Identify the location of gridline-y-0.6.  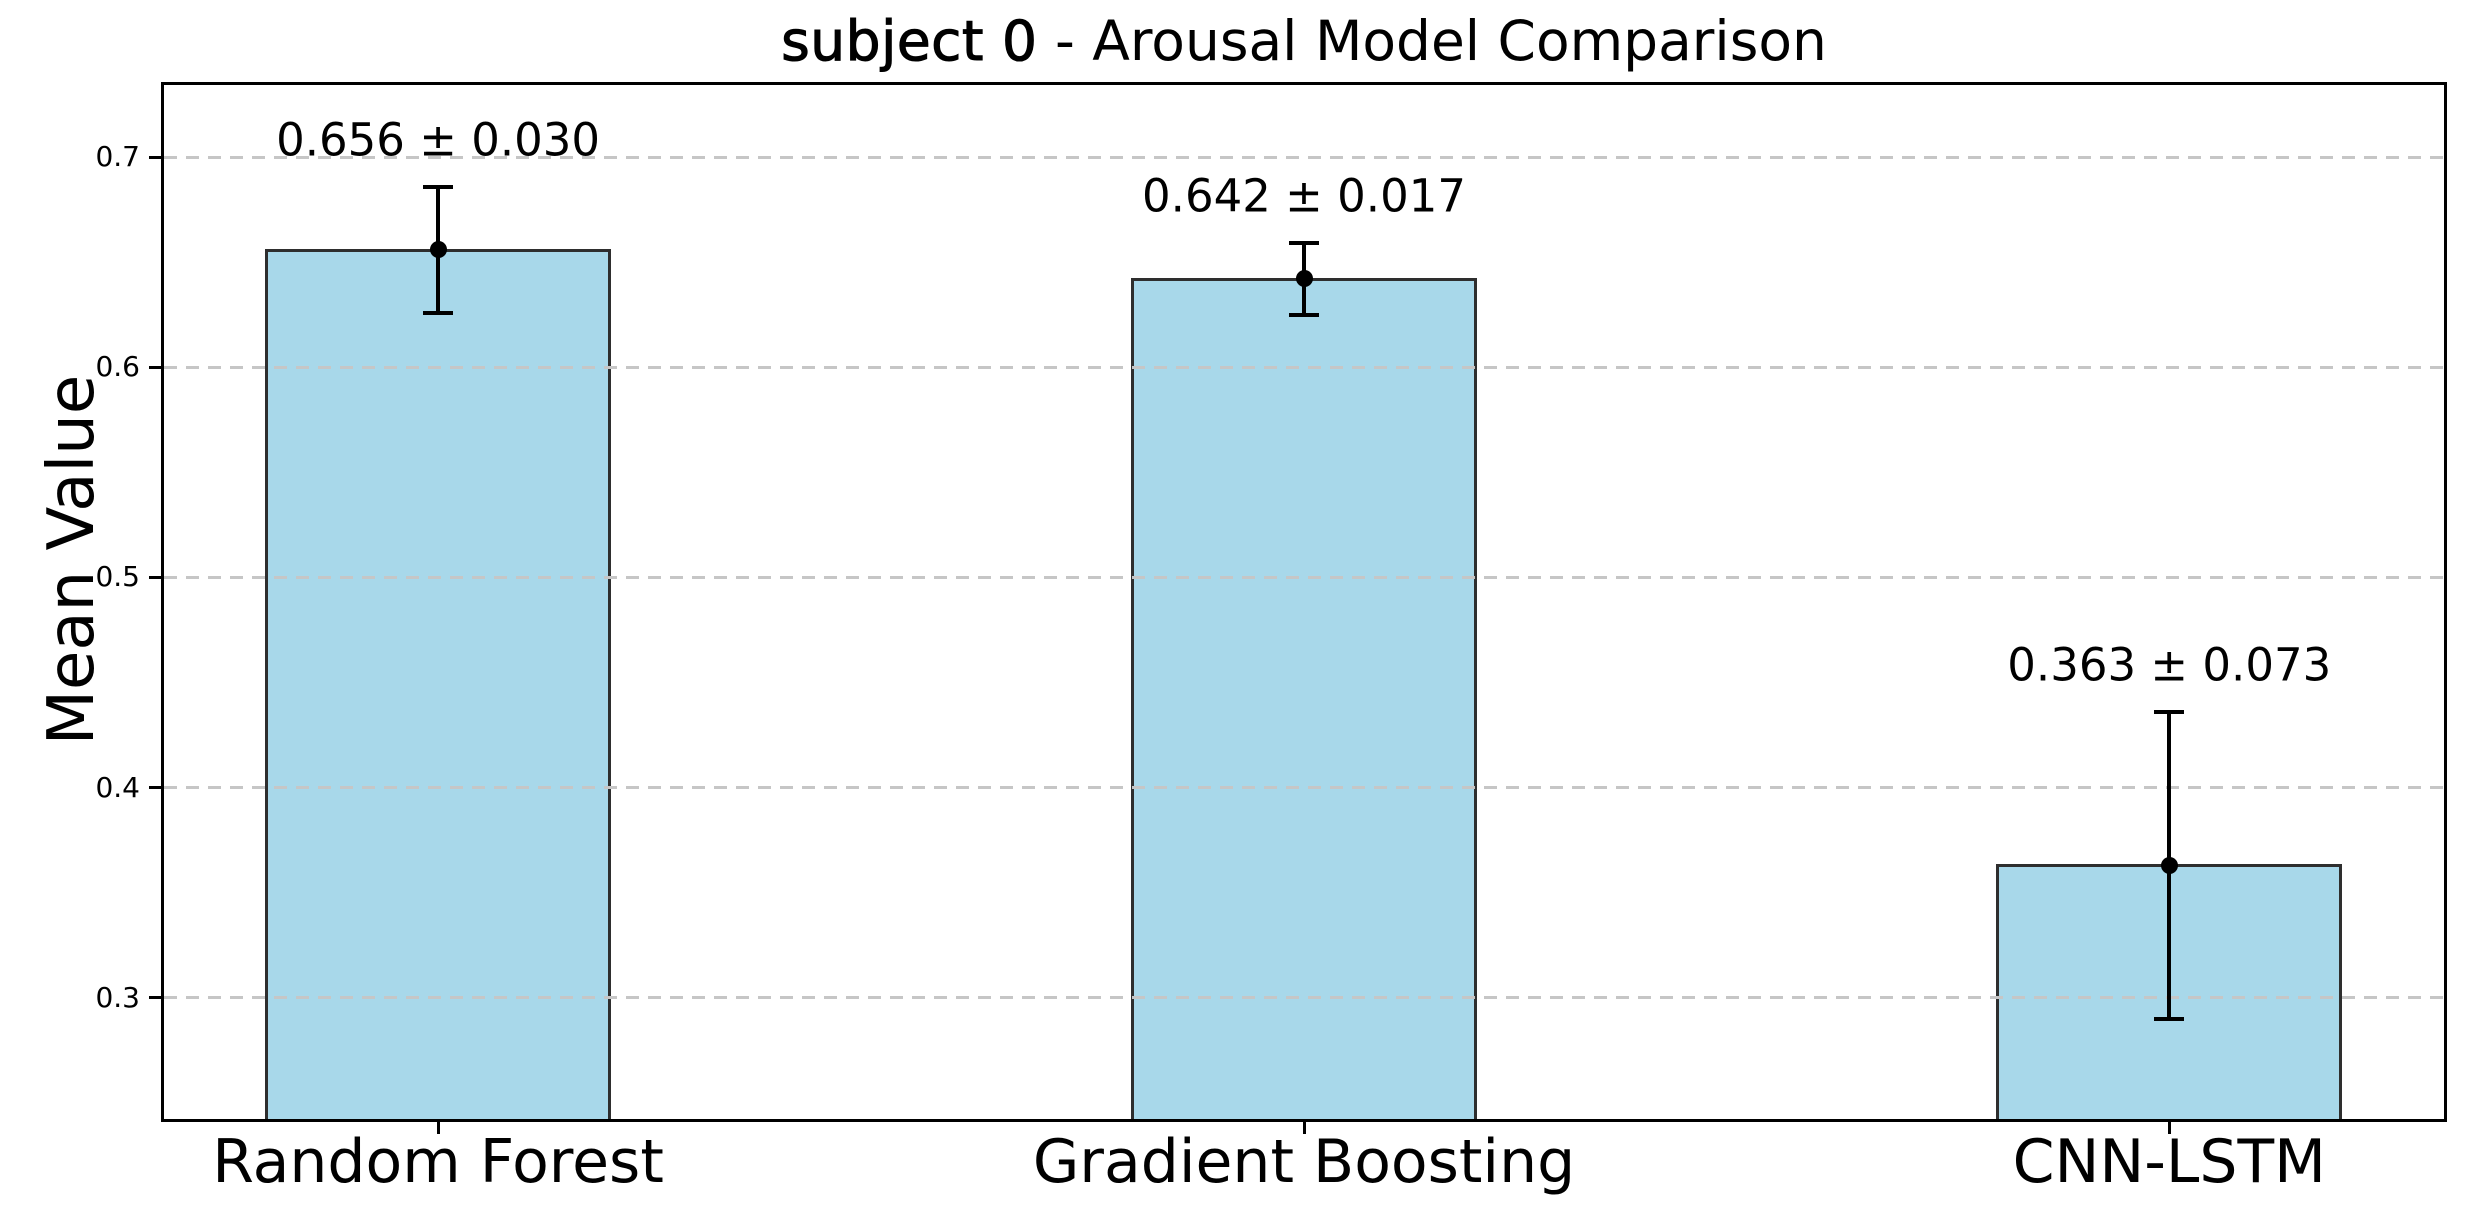
(1304, 367).